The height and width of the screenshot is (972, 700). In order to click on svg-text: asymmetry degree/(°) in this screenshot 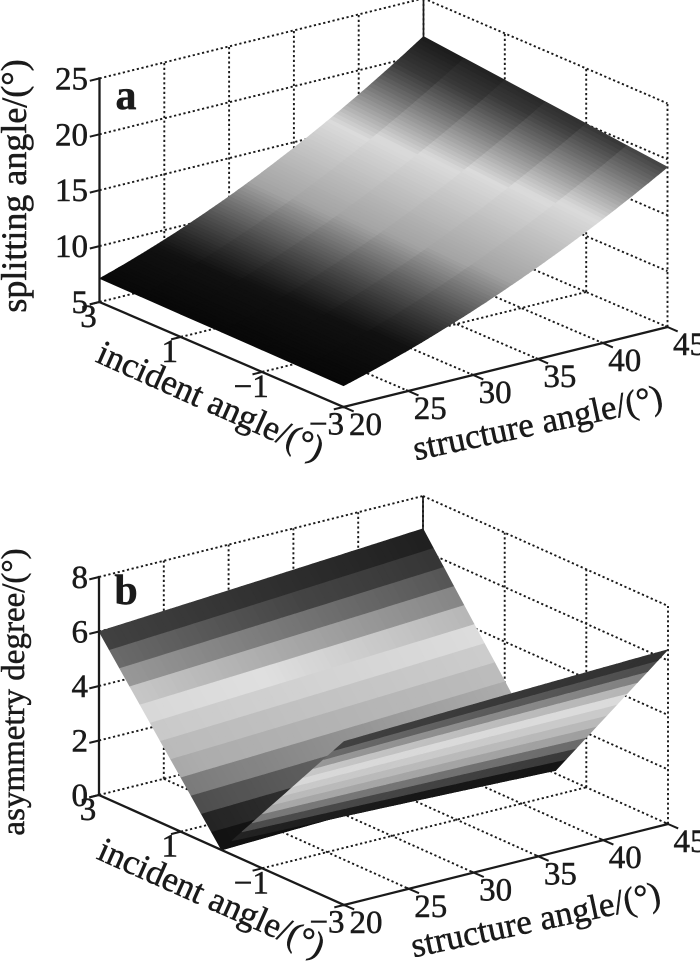, I will do `click(16, 691)`.